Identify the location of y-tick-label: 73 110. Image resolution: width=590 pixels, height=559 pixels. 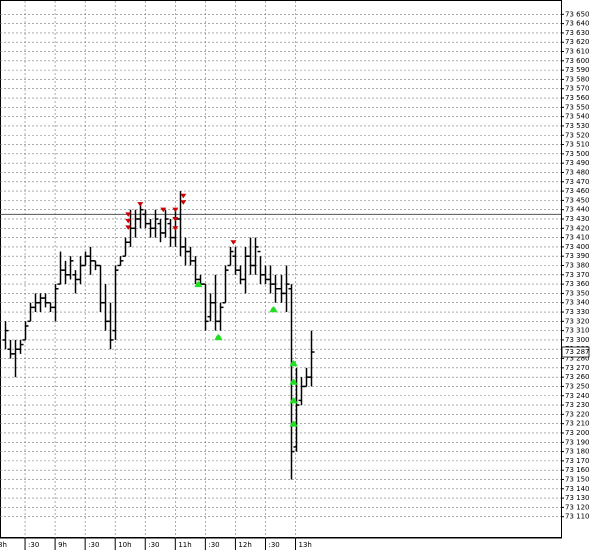
(577, 517).